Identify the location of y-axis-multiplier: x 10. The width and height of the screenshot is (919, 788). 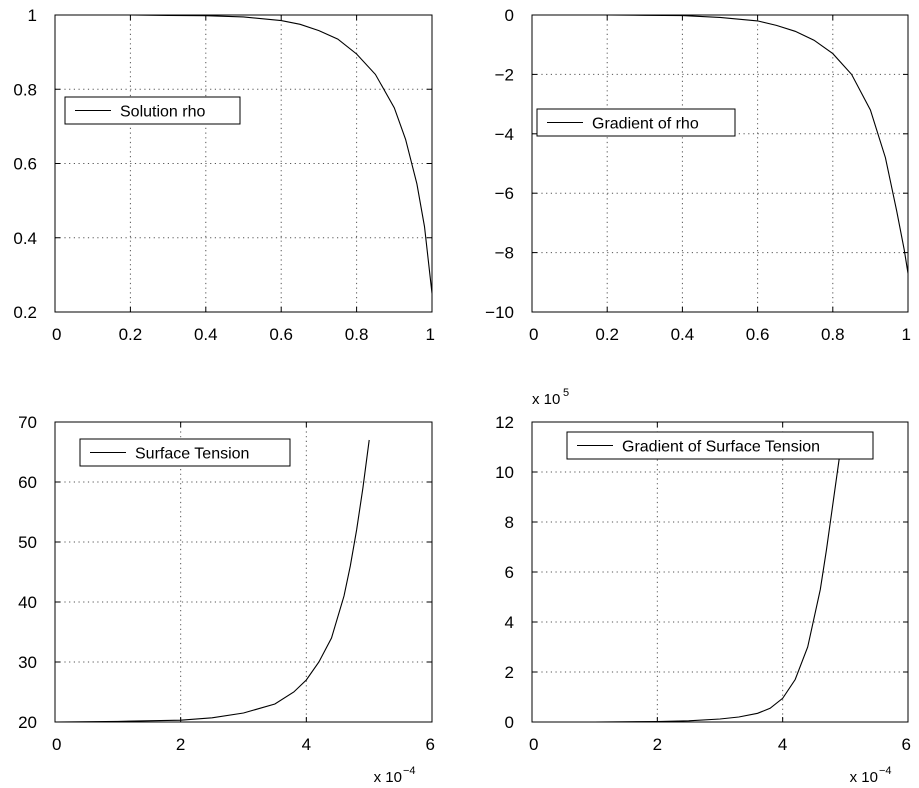
(546, 399).